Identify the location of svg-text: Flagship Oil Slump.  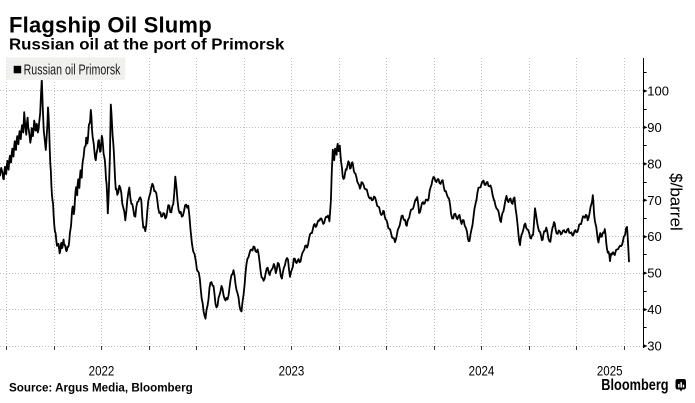
(110, 24).